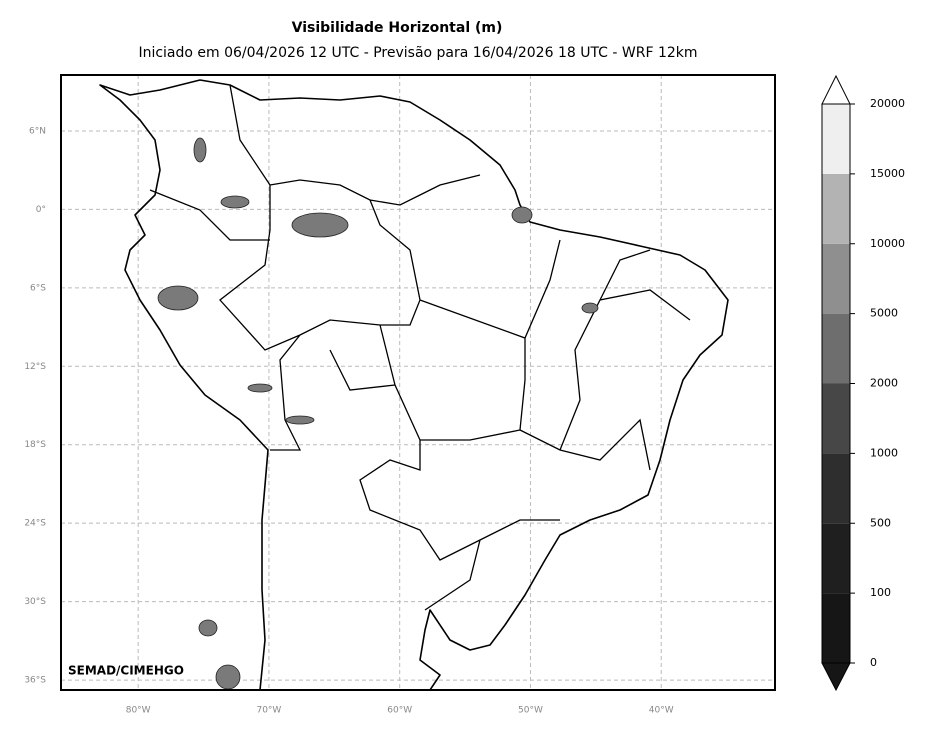 The width and height of the screenshot is (932, 735). What do you see at coordinates (884, 313) in the screenshot?
I see `colorbar-label: 5000` at bounding box center [884, 313].